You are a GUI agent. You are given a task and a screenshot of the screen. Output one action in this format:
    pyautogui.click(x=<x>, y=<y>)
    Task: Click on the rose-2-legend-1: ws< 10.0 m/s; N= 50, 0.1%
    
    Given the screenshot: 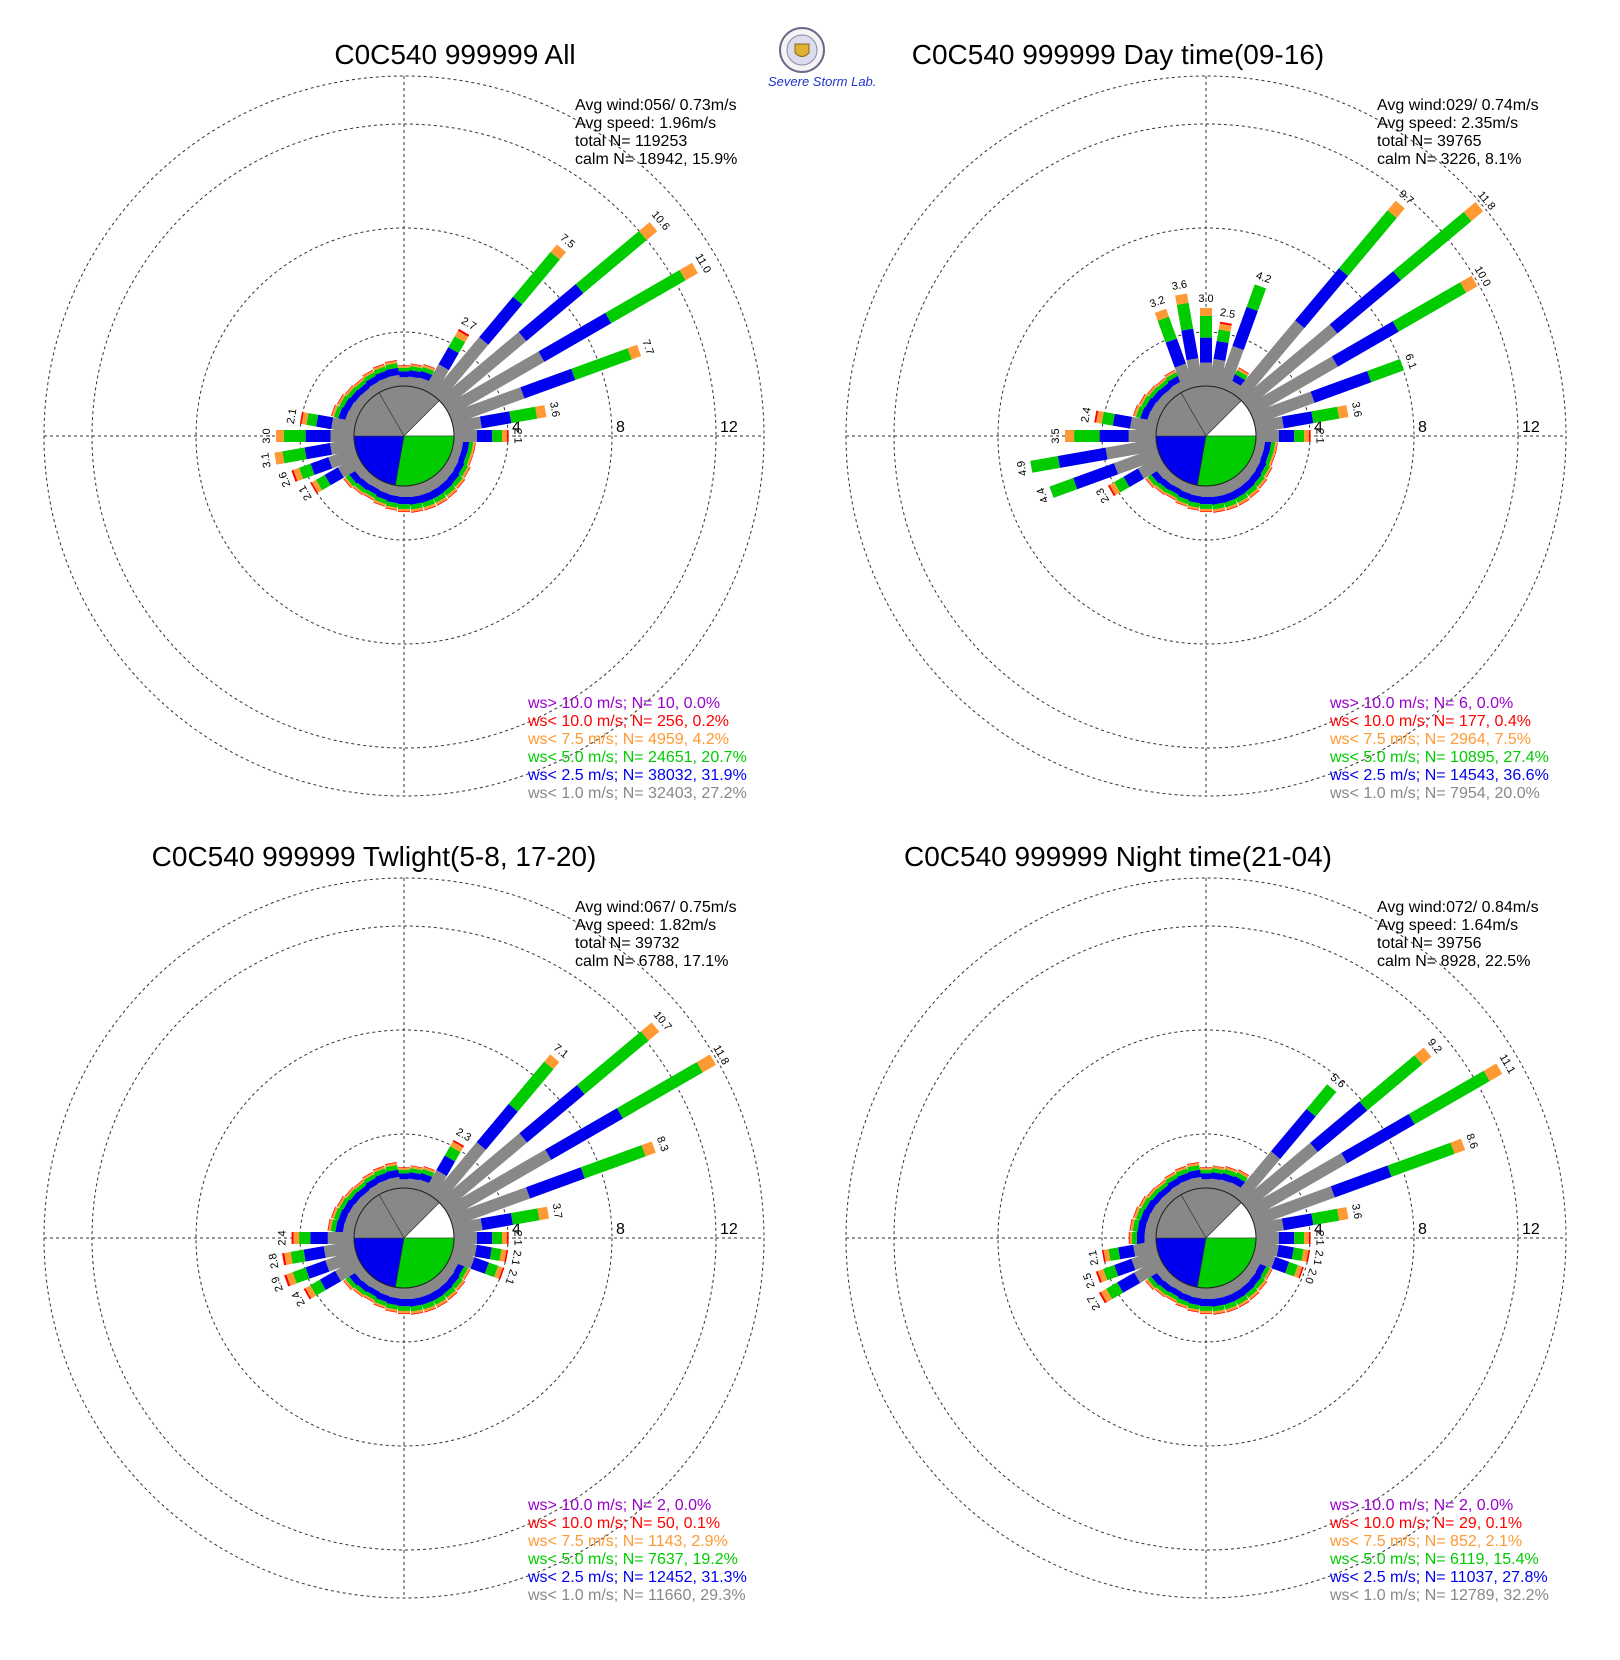 What is the action you would take?
    pyautogui.click(x=623, y=1523)
    